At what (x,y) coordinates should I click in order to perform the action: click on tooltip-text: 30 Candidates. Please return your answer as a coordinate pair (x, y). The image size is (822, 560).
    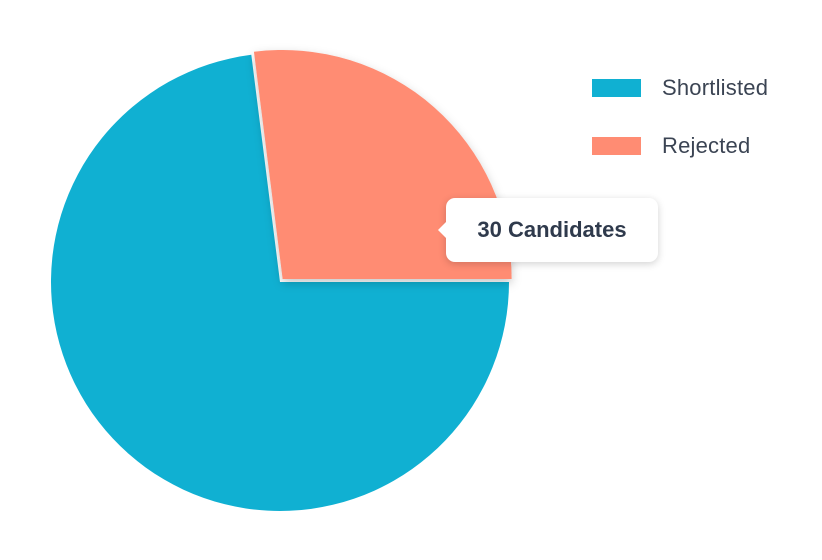
    Looking at the image, I should click on (552, 229).